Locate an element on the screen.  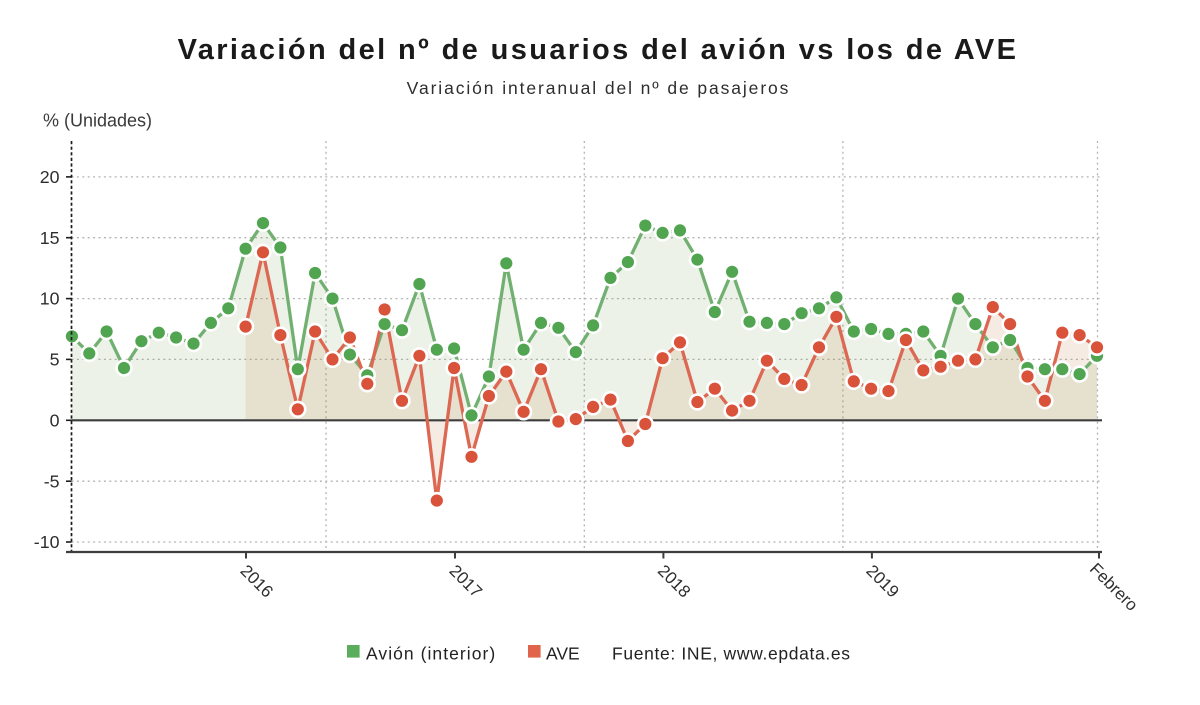
svg-text: 2016 is located at coordinates (257, 581).